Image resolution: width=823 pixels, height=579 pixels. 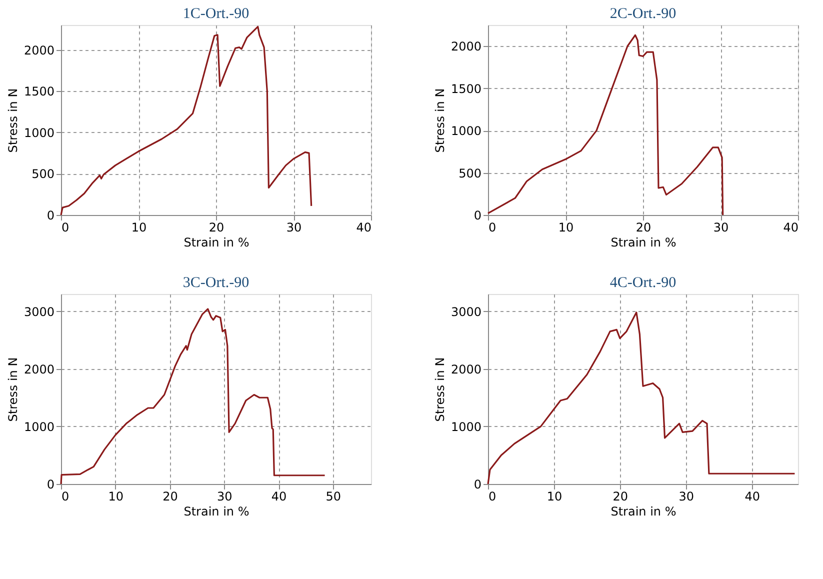 I want to click on chart-title: 2C-Ort.-90, so click(x=643, y=14).